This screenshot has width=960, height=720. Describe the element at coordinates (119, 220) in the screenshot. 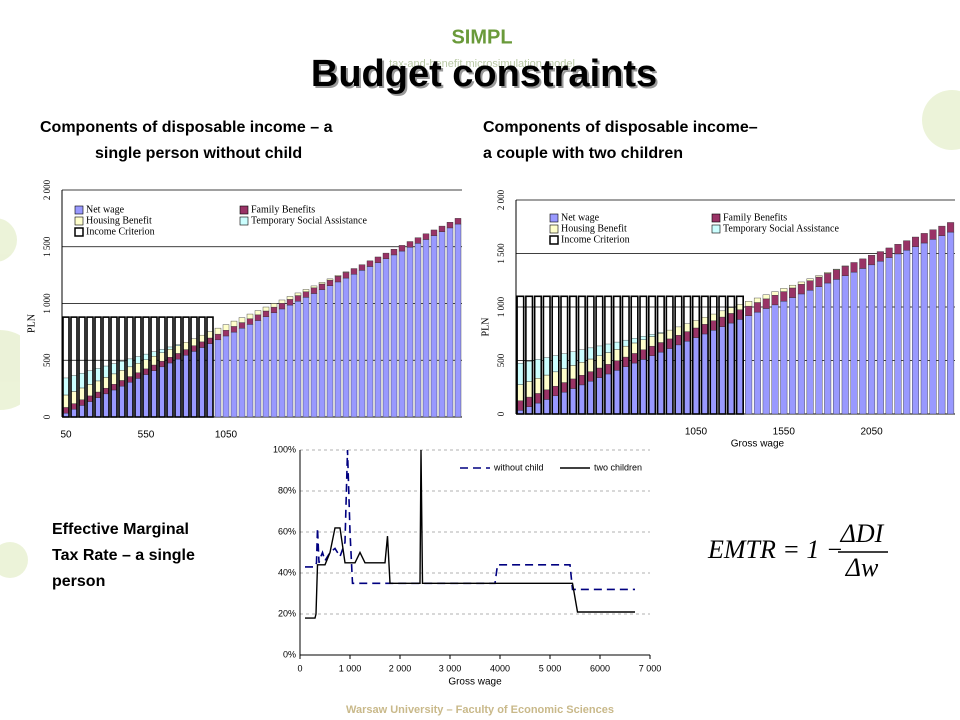

I see `legend-label: Housing Benefit` at that location.